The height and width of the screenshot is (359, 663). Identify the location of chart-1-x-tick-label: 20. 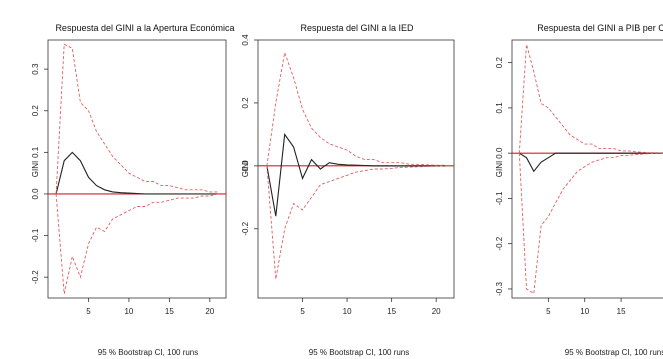
(209, 311).